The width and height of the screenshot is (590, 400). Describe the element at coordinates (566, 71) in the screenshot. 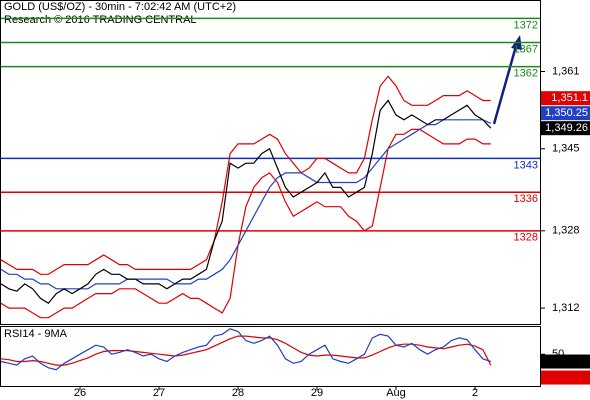

I see `y-tick-label: 1,361` at that location.